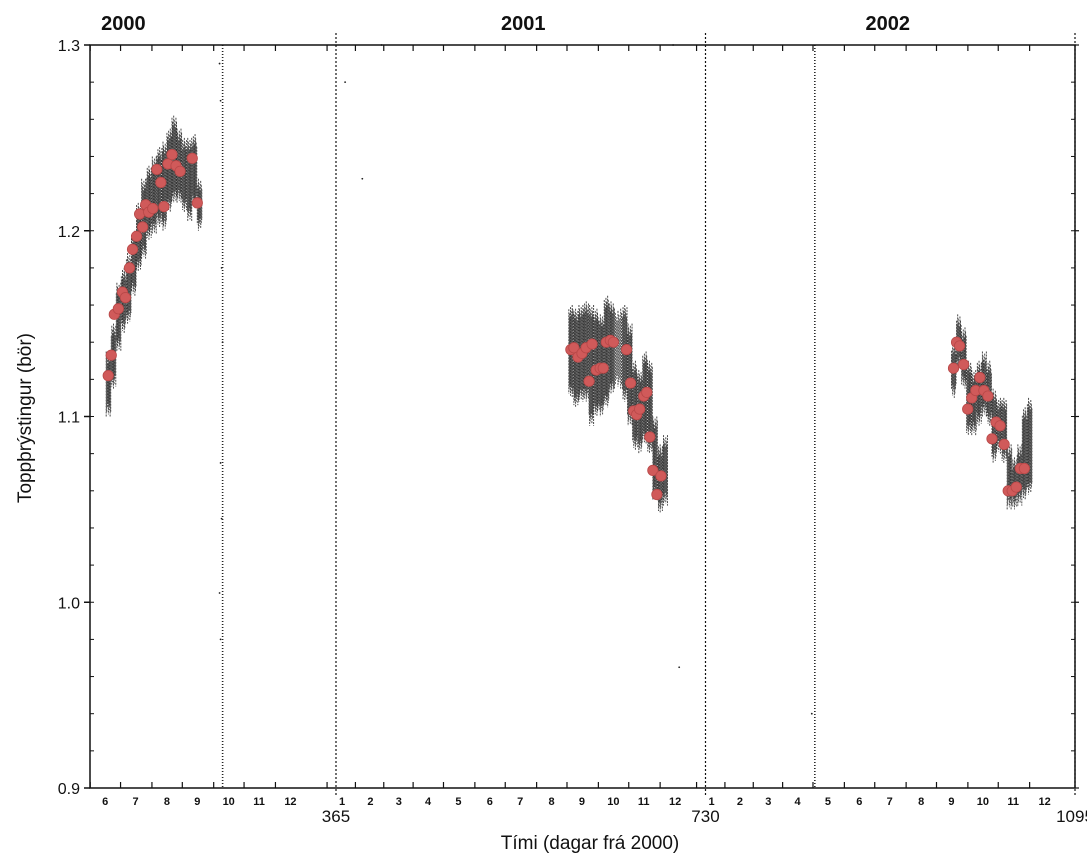 This screenshot has width=1087, height=854. Describe the element at coordinates (590, 843) in the screenshot. I see `x-axis-title: Tími (dagar frá 2000)` at that location.